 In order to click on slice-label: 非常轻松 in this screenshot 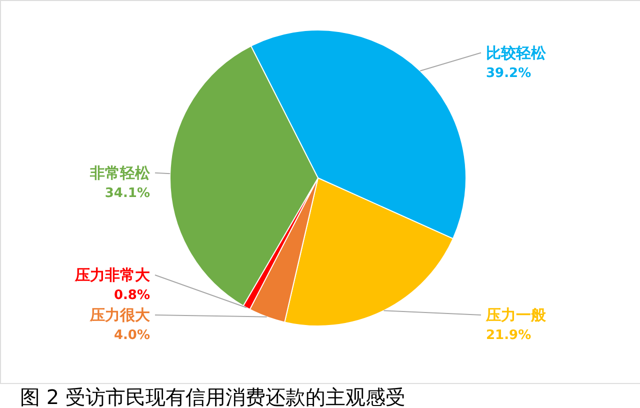, I will do `click(120, 173)`.